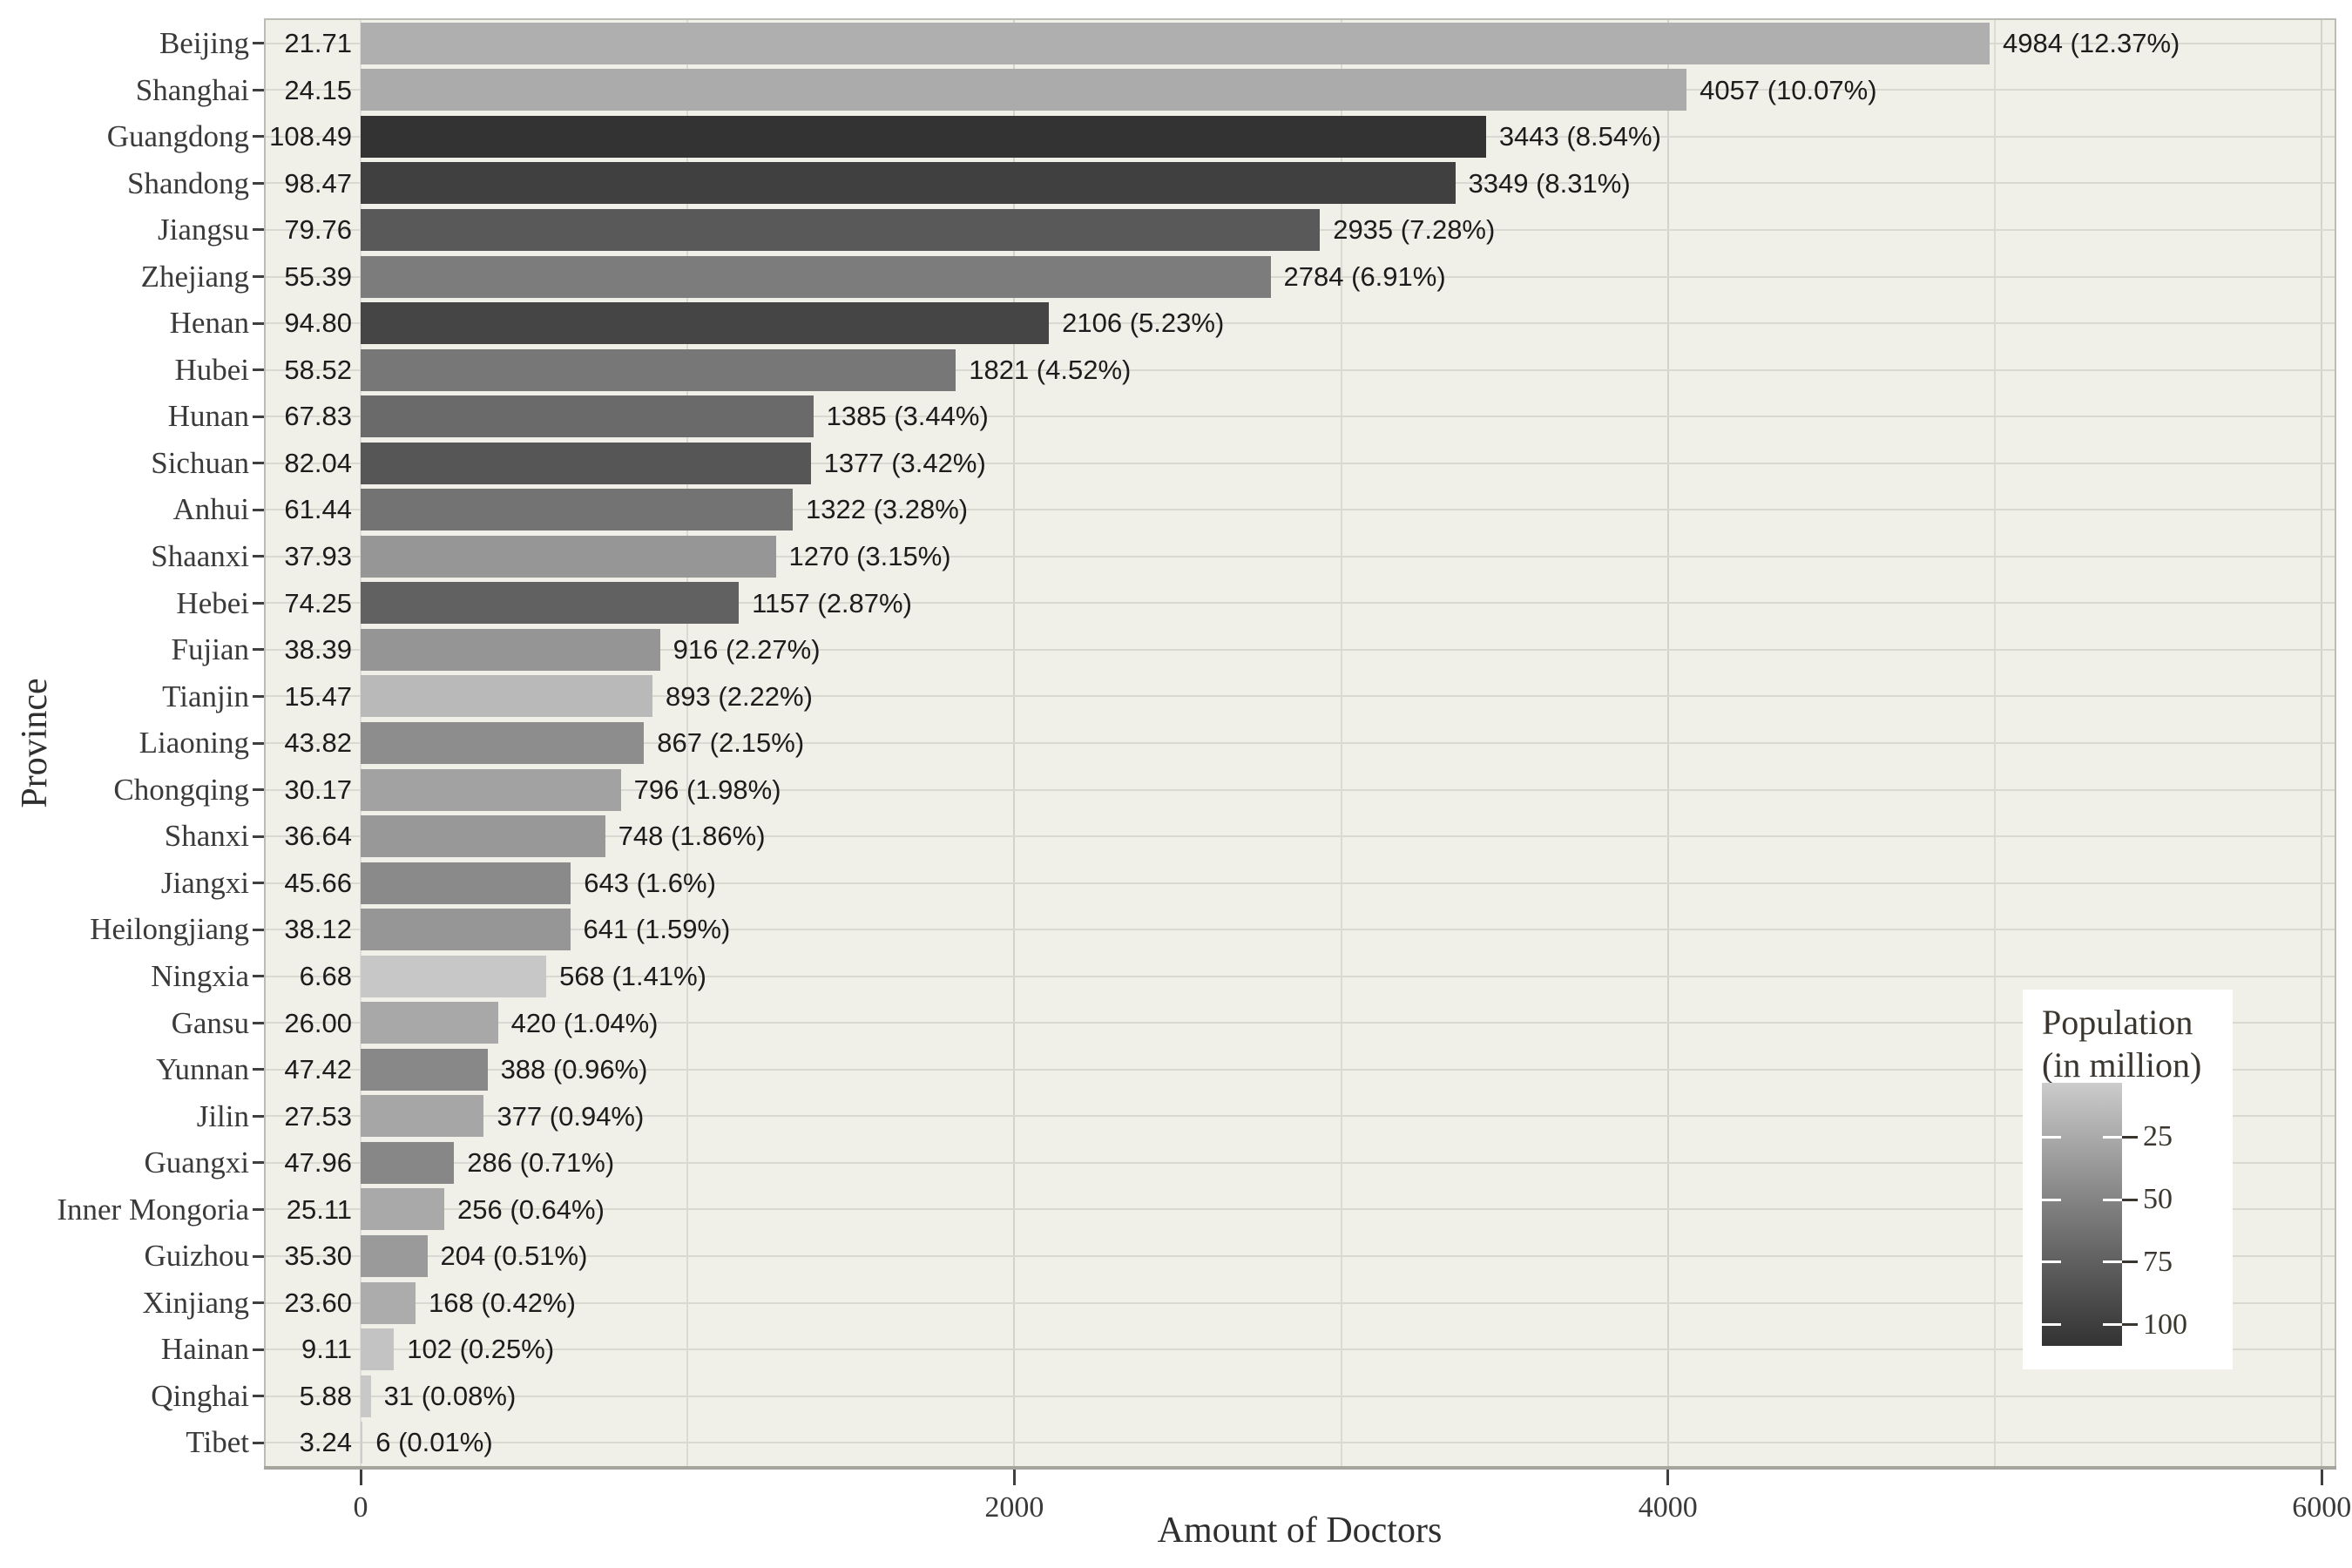 The width and height of the screenshot is (2352, 1568). Describe the element at coordinates (195, 1302) in the screenshot. I see `y-axis-category-label: Xinjiang` at that location.